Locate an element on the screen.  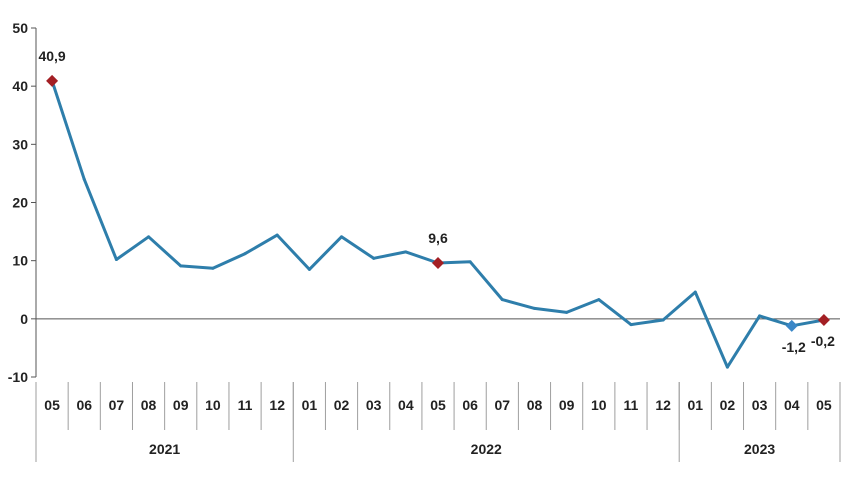
y-tick-label: 20 is located at coordinates (20, 203).